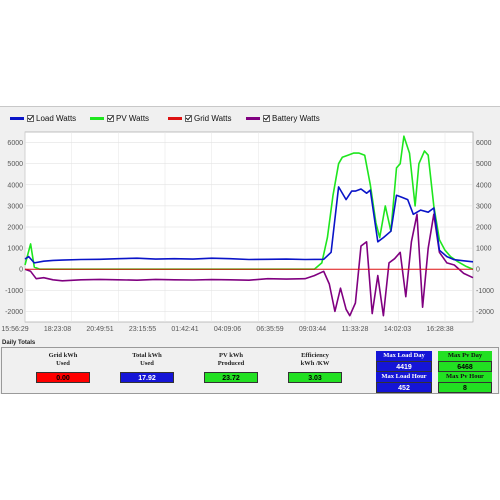 This screenshot has height=500, width=500. Describe the element at coordinates (484, 249) in the screenshot. I see `y-tick-label-right: 1000` at that location.